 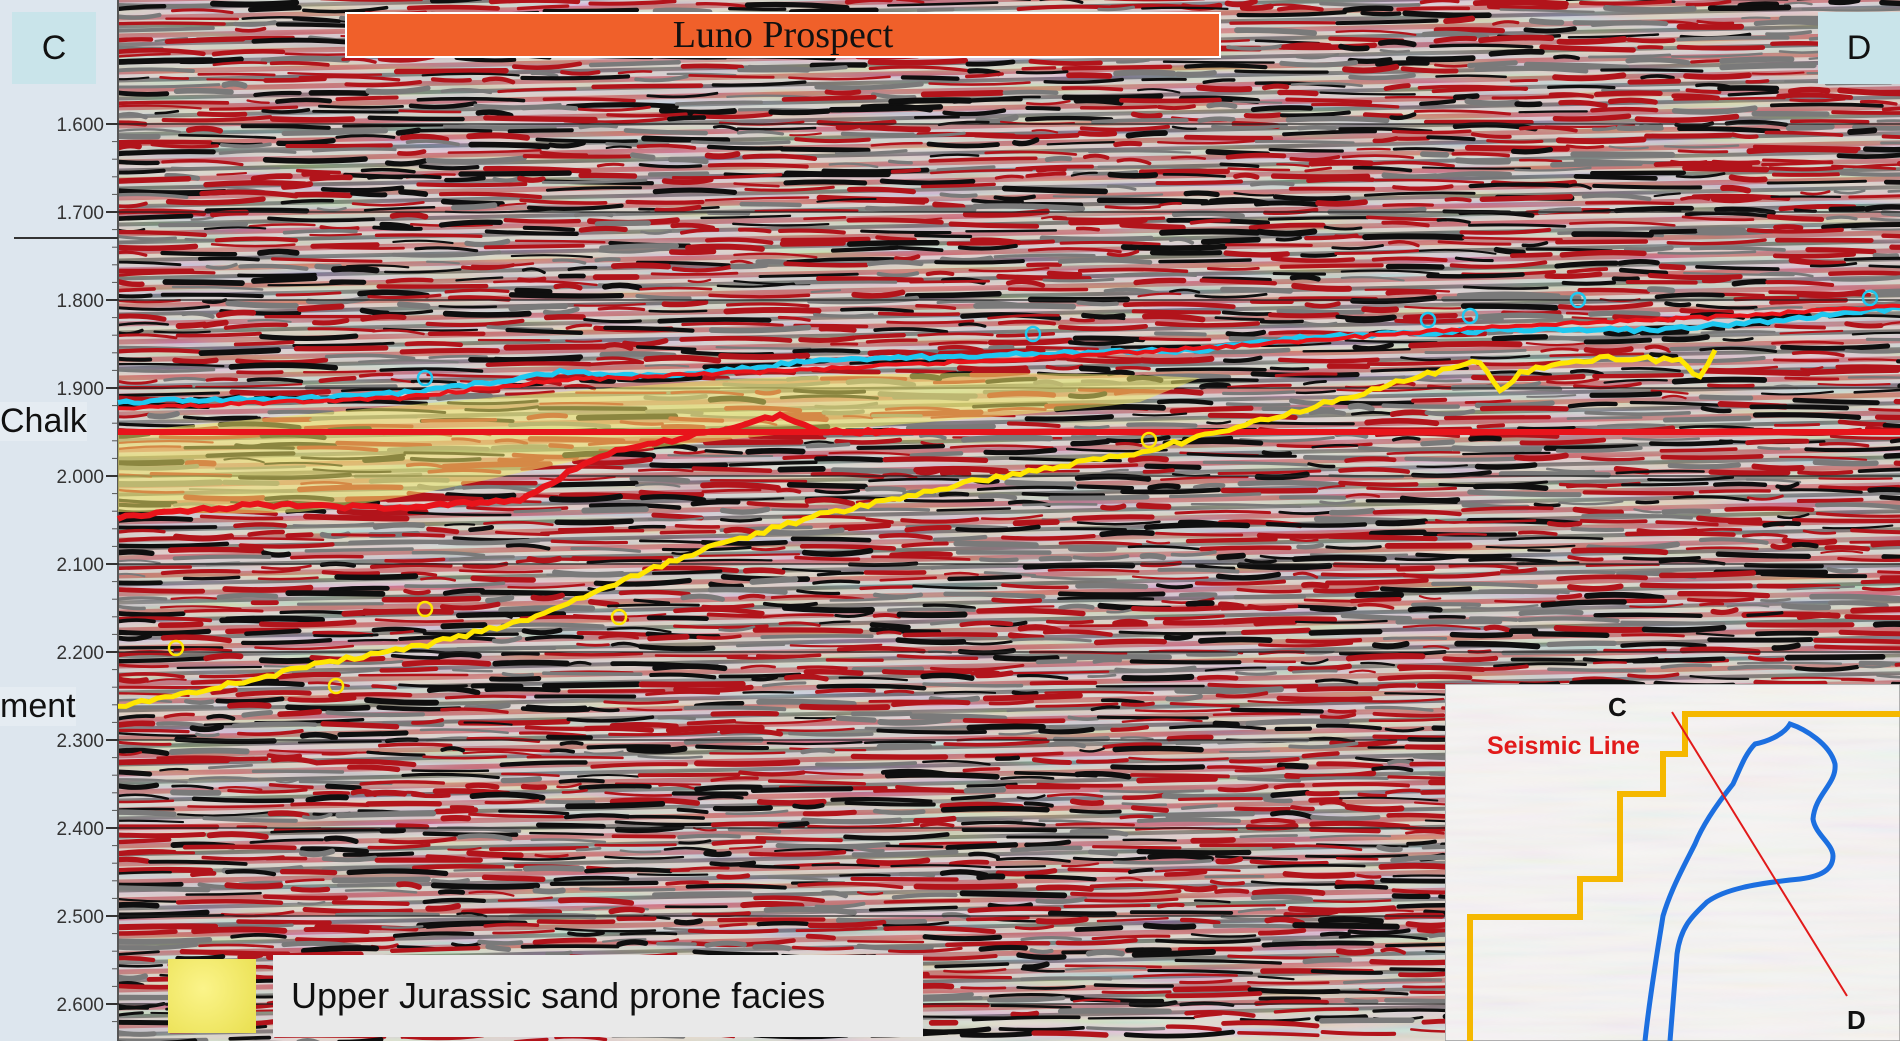 What do you see at coordinates (80, 1005) in the screenshot?
I see `time-tick-label: 2.600` at bounding box center [80, 1005].